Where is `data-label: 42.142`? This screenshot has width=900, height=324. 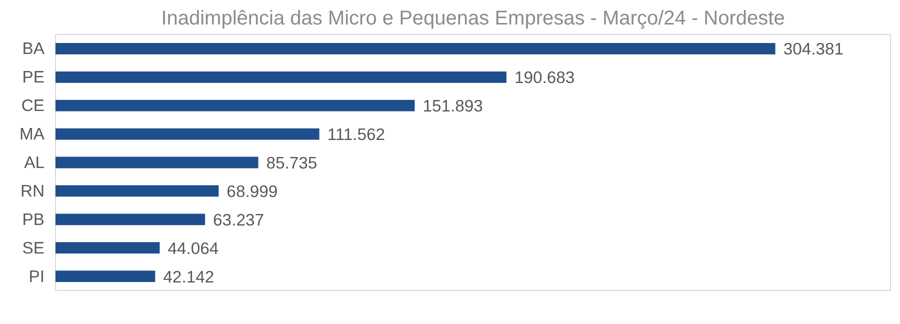
data-label: 42.142 is located at coordinates (188, 276).